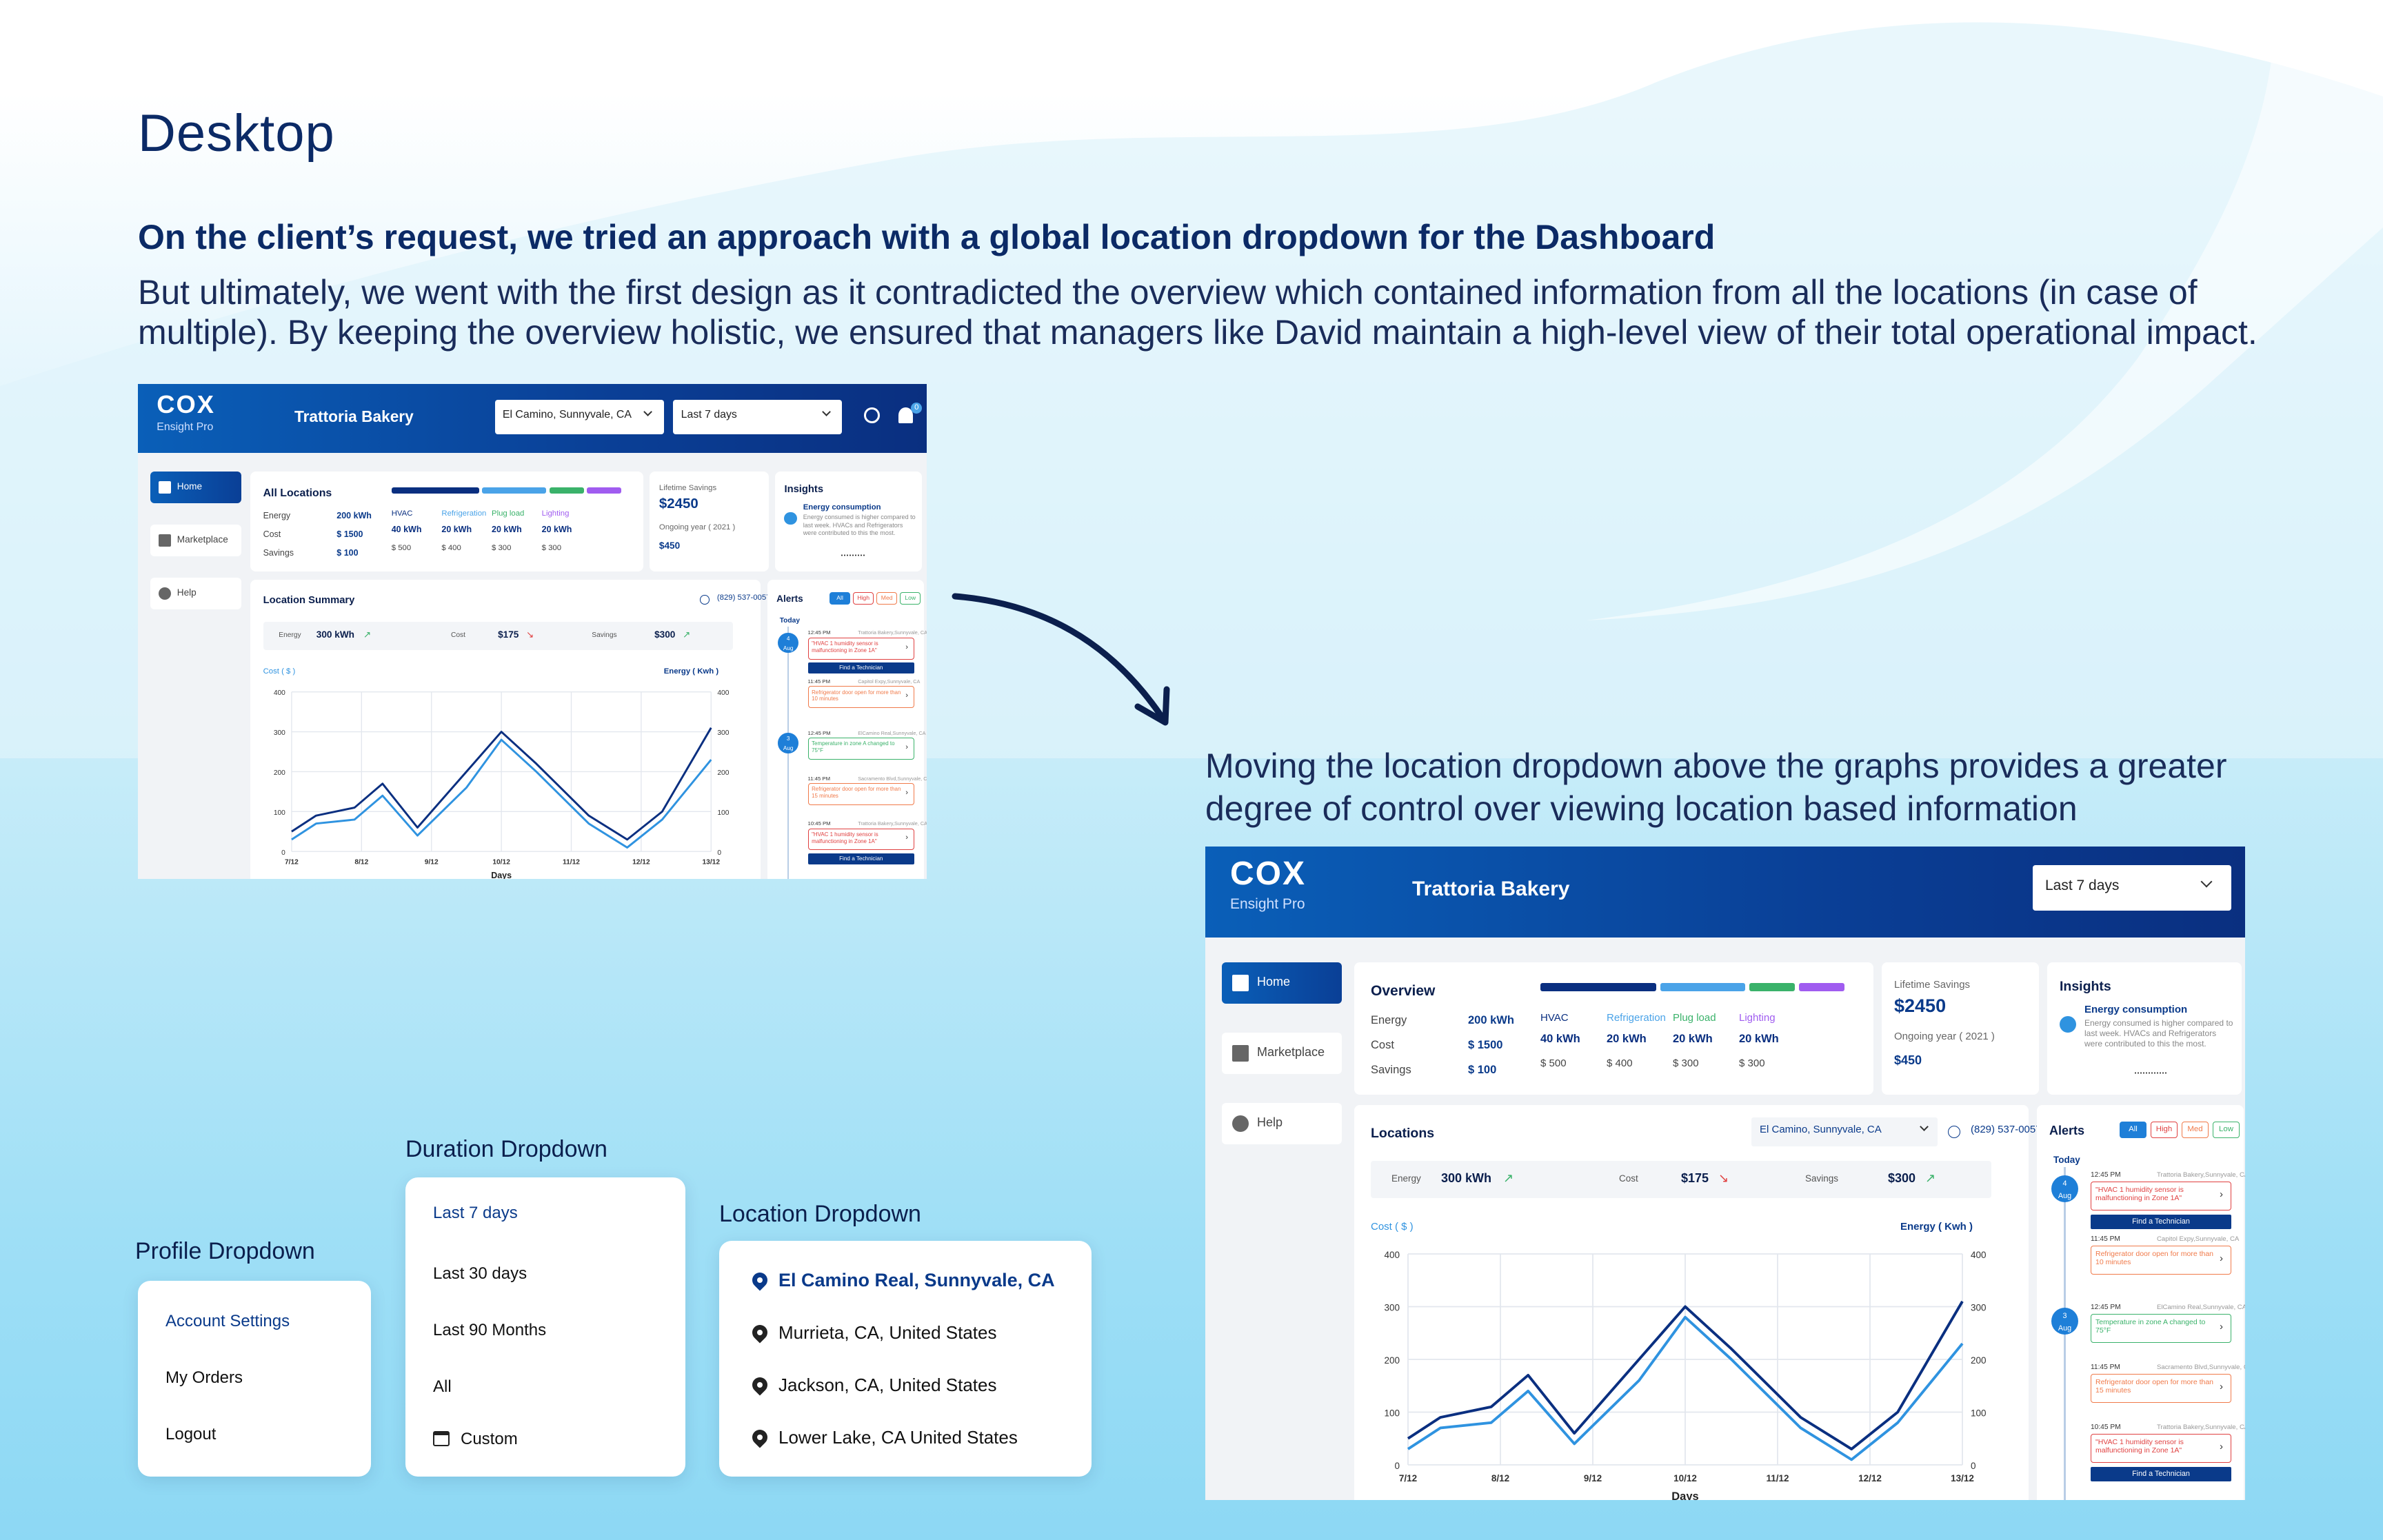  Describe the element at coordinates (1979, 1308) in the screenshot. I see `y-tick-right: 300` at that location.